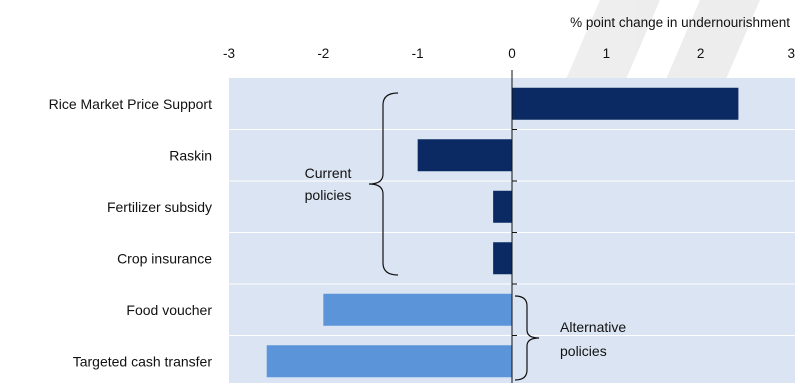 The height and width of the screenshot is (383, 795). I want to click on x-tick-label: -3, so click(229, 53).